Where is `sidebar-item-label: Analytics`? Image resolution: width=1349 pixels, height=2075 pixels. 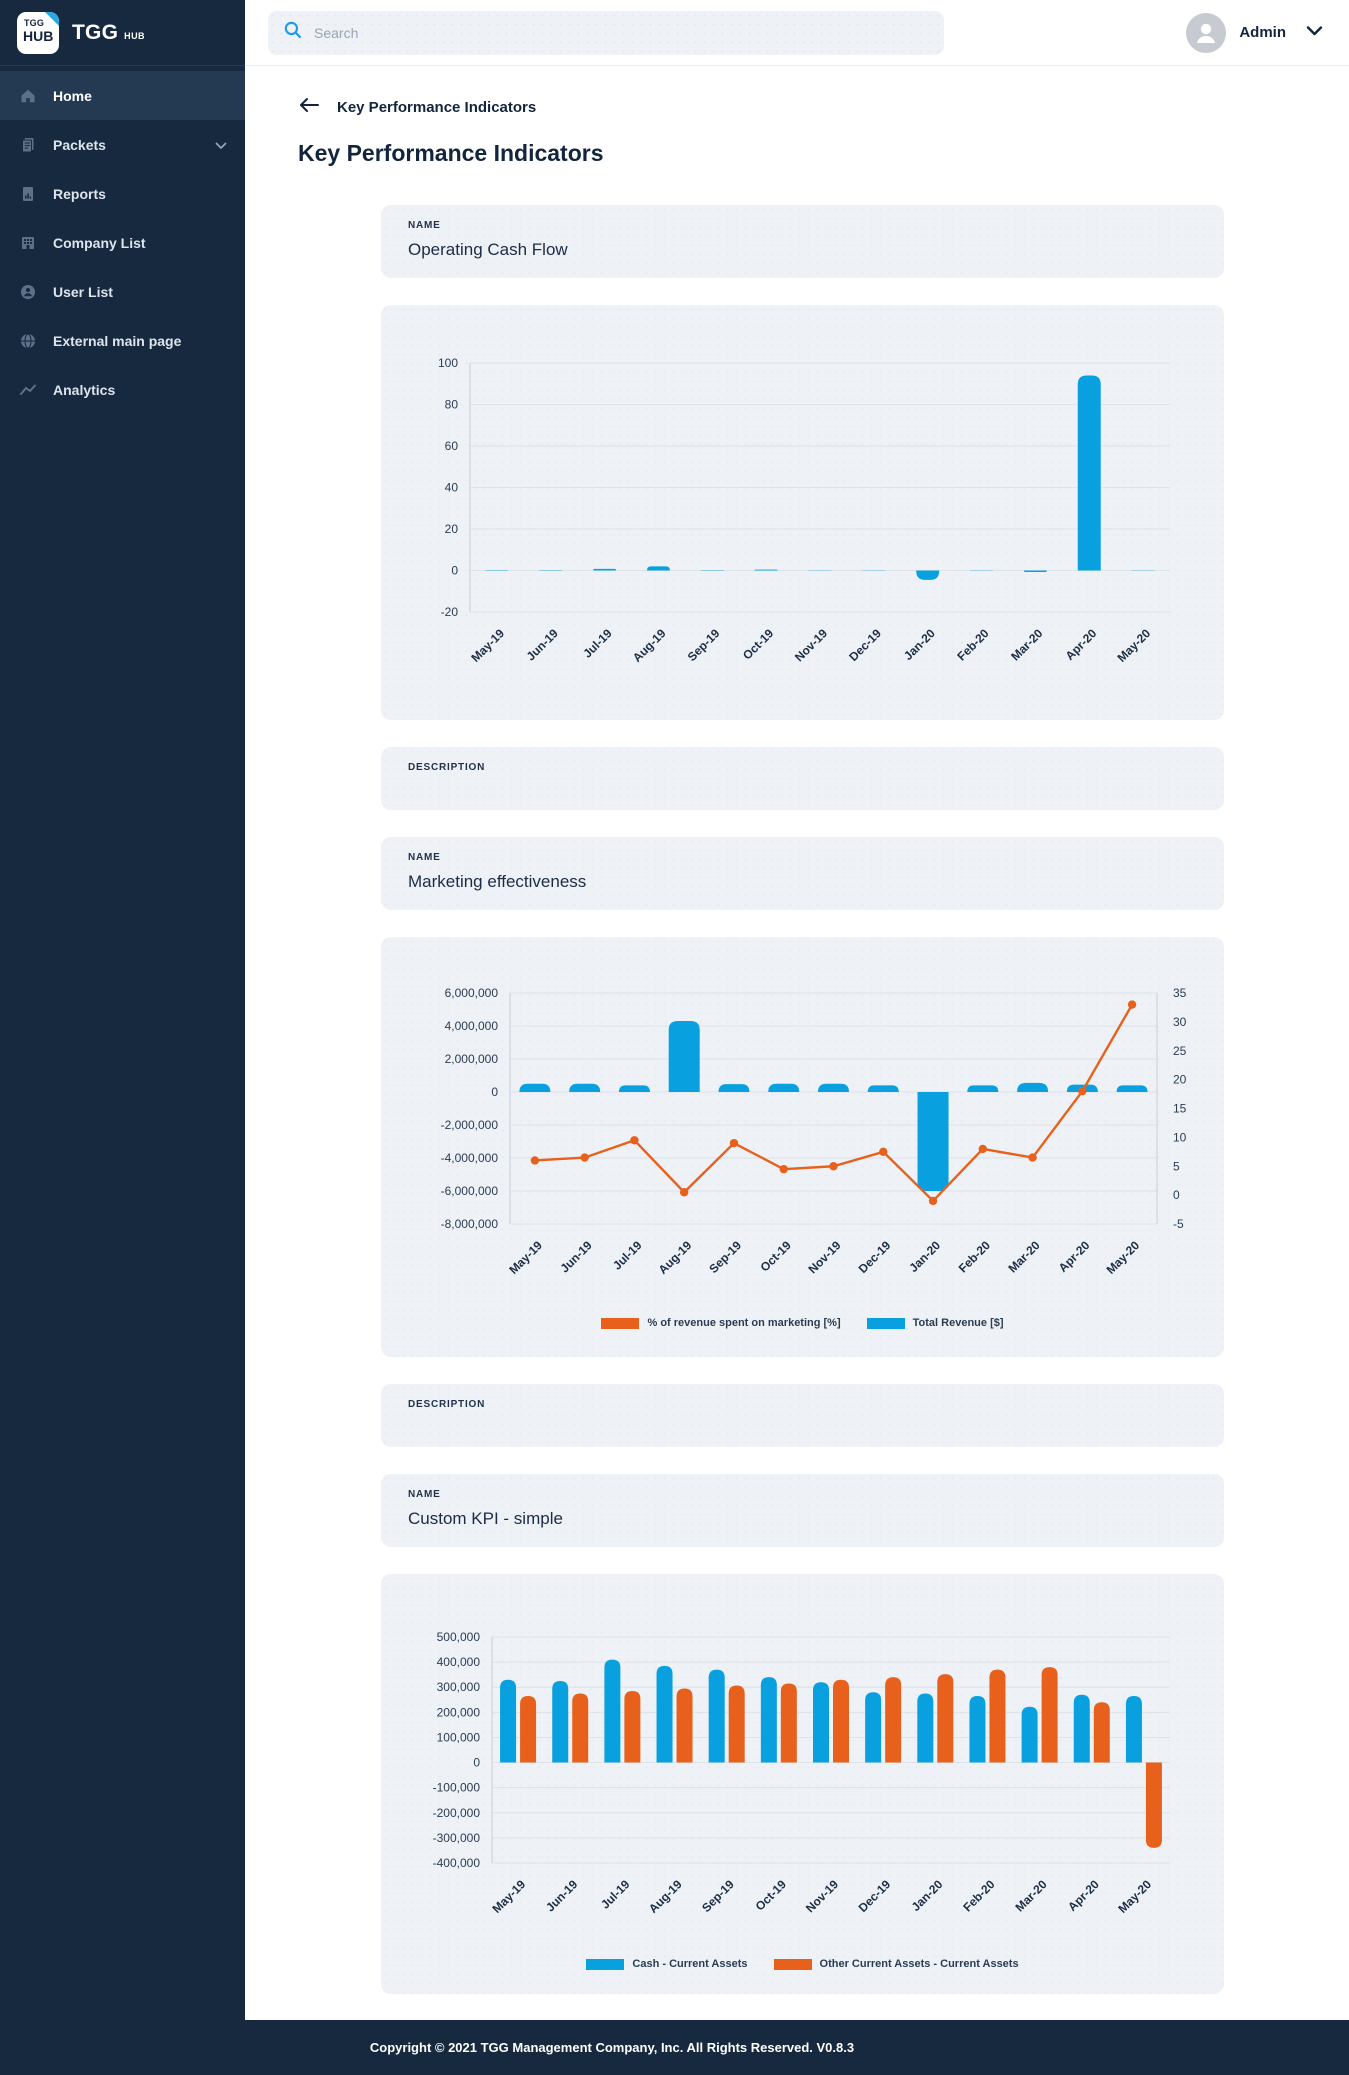 sidebar-item-label: Analytics is located at coordinates (84, 389).